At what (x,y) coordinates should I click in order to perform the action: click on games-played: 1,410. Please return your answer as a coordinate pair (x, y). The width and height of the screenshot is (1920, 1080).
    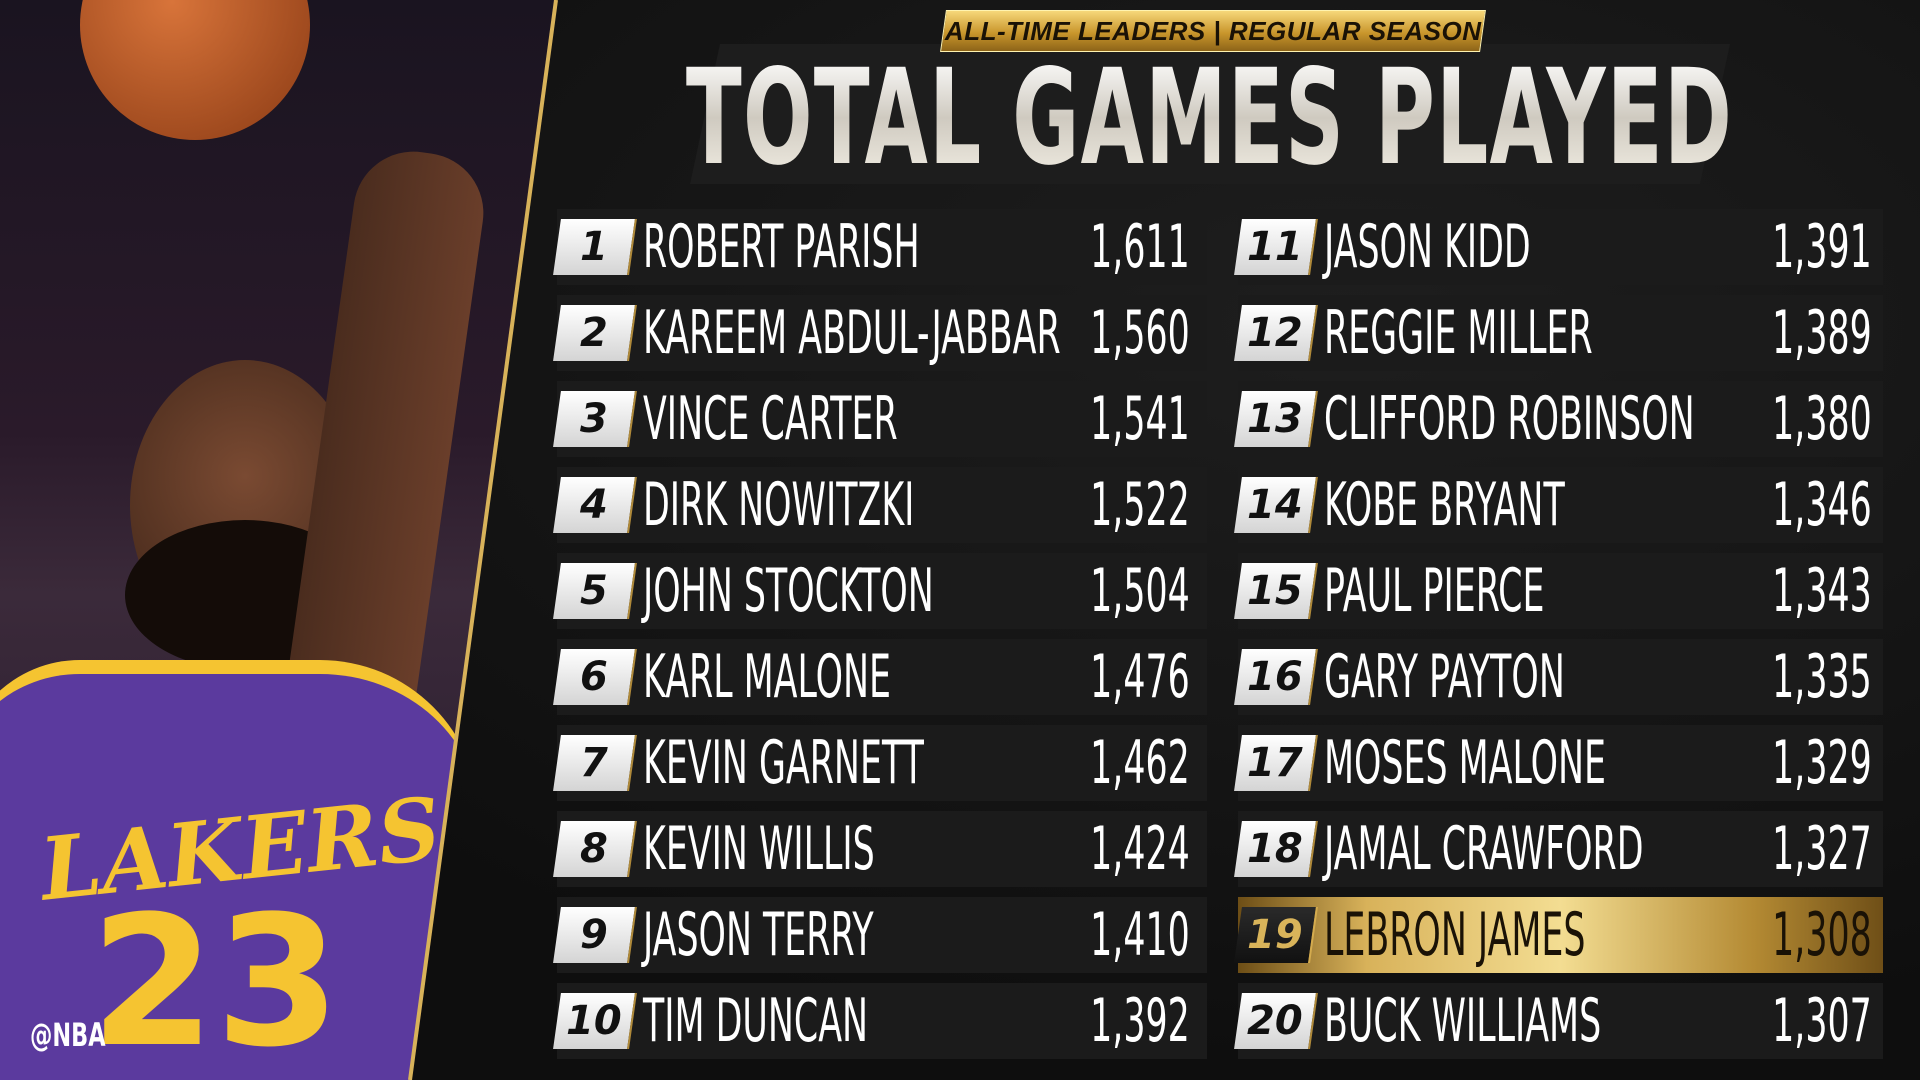
    Looking at the image, I should click on (1140, 935).